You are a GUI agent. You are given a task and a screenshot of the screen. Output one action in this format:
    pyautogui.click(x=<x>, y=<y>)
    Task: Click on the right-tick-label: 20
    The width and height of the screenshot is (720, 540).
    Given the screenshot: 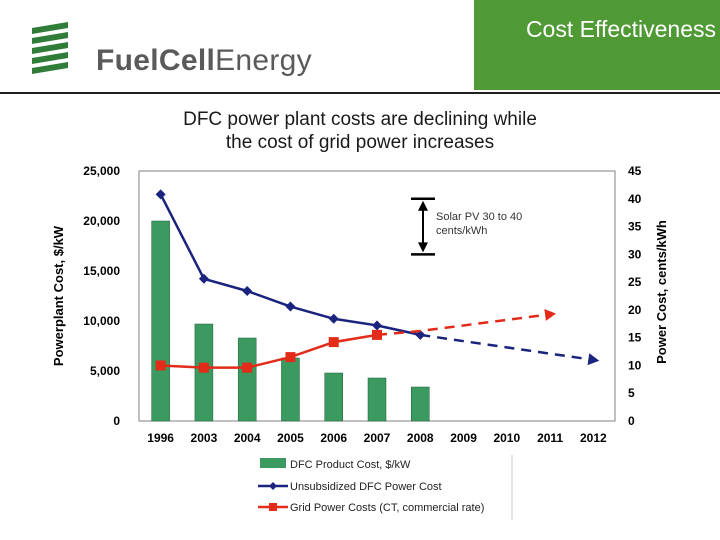 What is the action you would take?
    pyautogui.click(x=635, y=310)
    